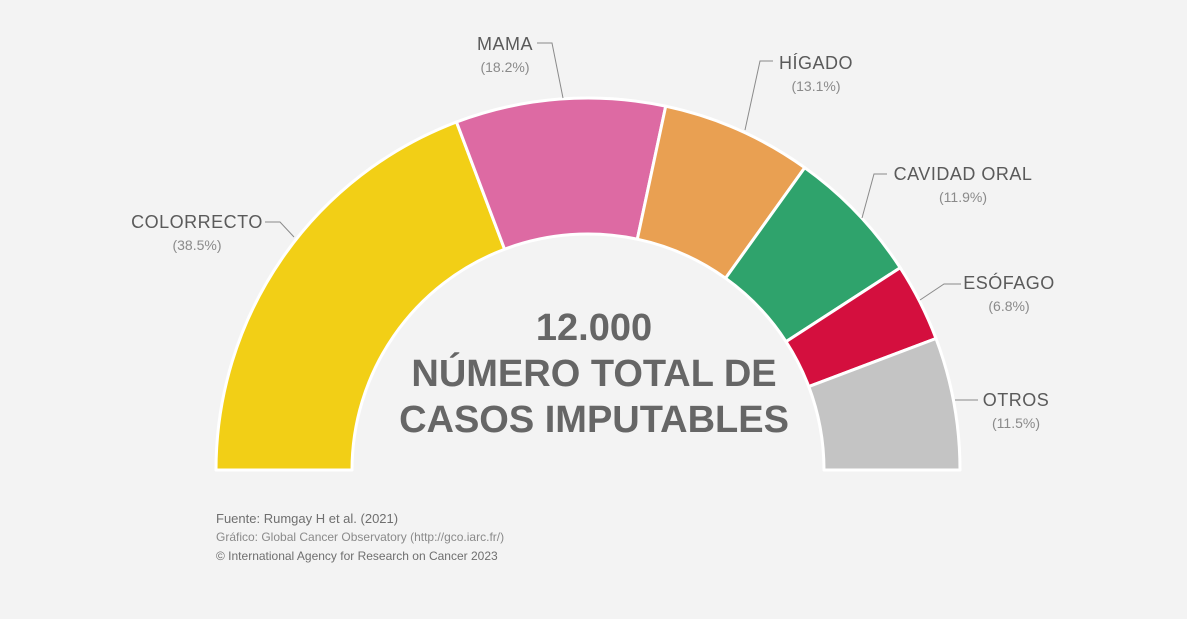  What do you see at coordinates (816, 63) in the screenshot?
I see `label-hígado: HÍGADO` at bounding box center [816, 63].